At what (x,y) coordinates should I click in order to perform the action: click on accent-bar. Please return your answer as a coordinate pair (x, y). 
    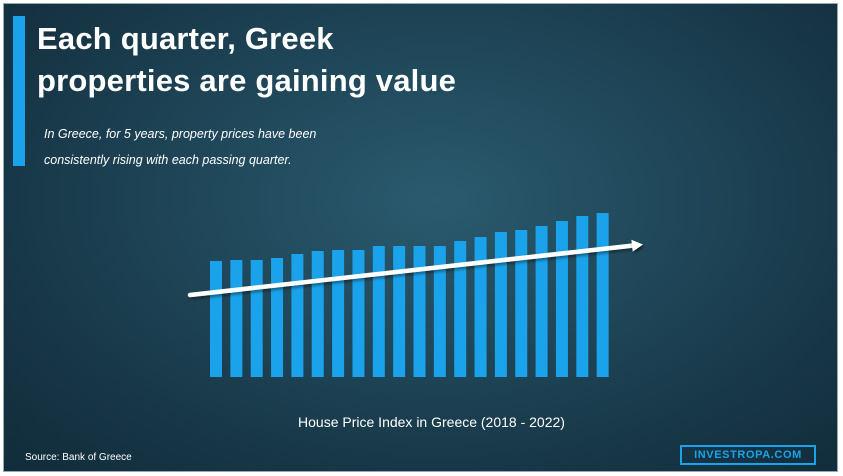
    Looking at the image, I should click on (19, 91).